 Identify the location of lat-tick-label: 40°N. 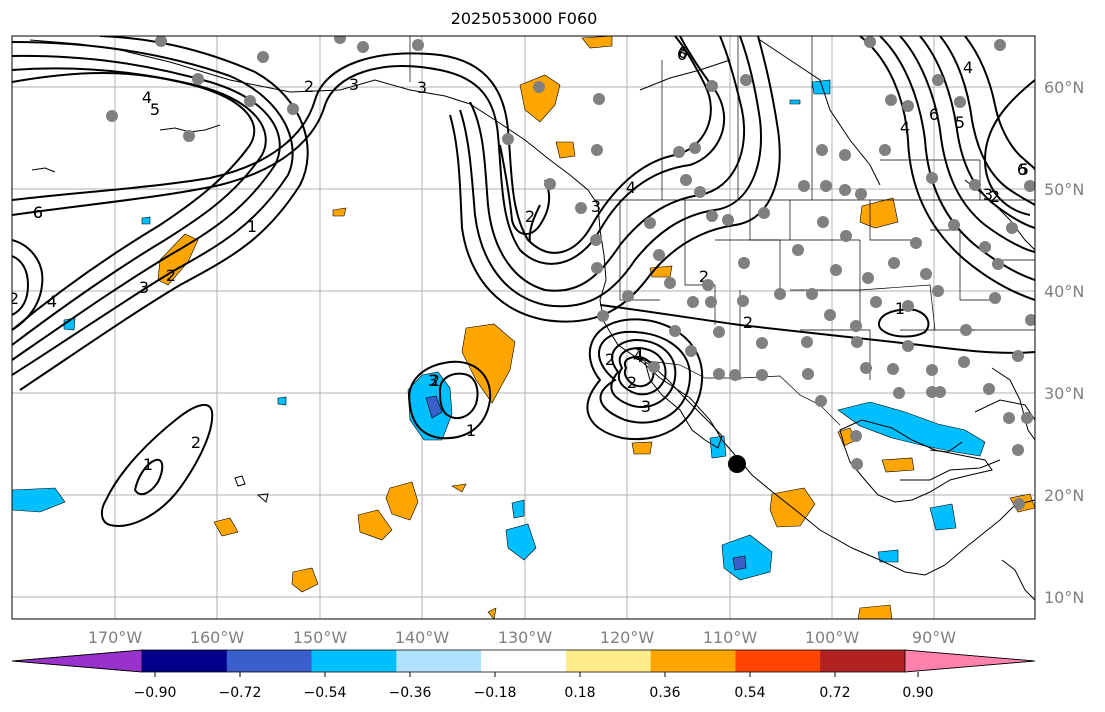
(1064, 291).